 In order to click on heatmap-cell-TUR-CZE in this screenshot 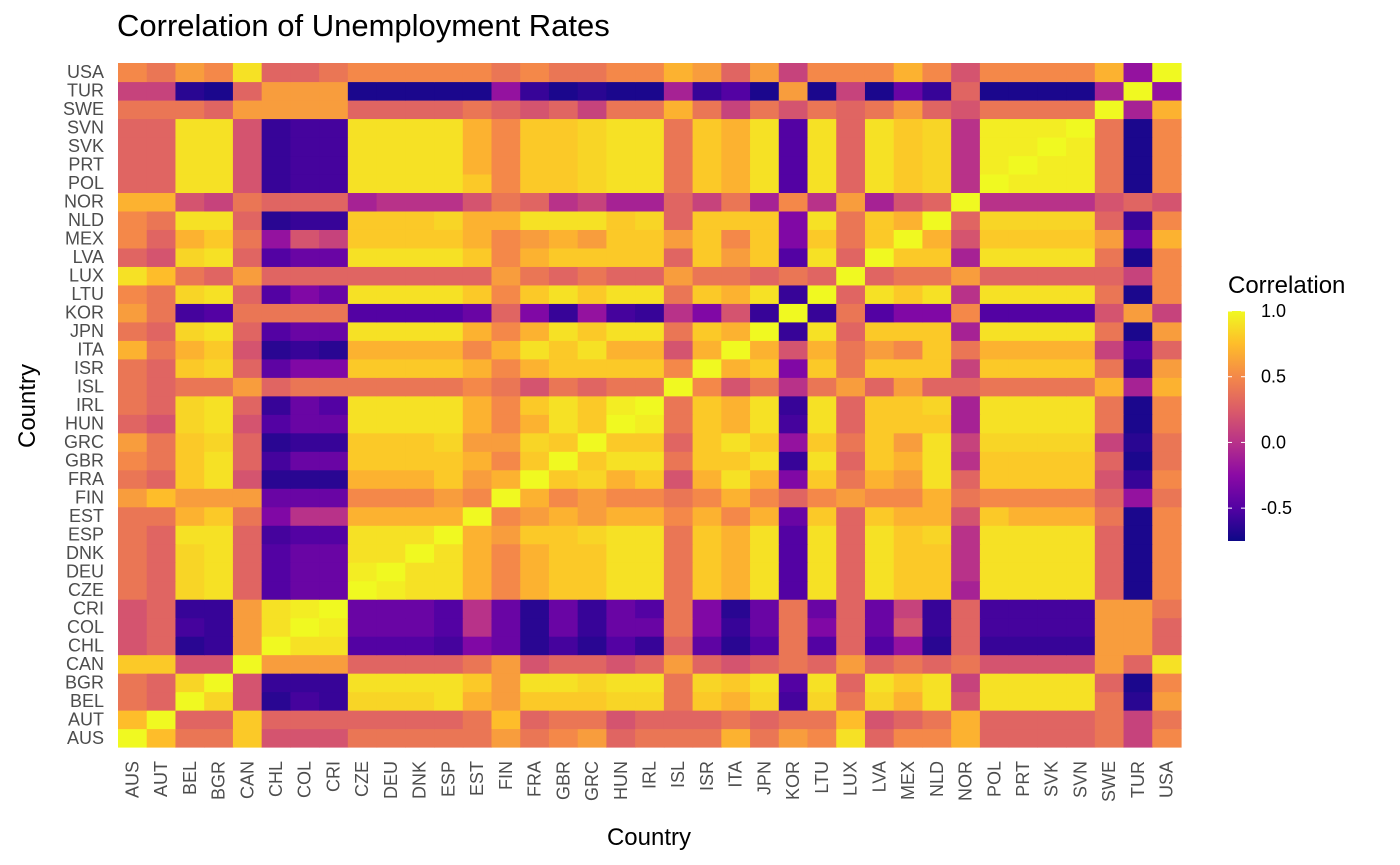, I will do `click(362, 91)`.